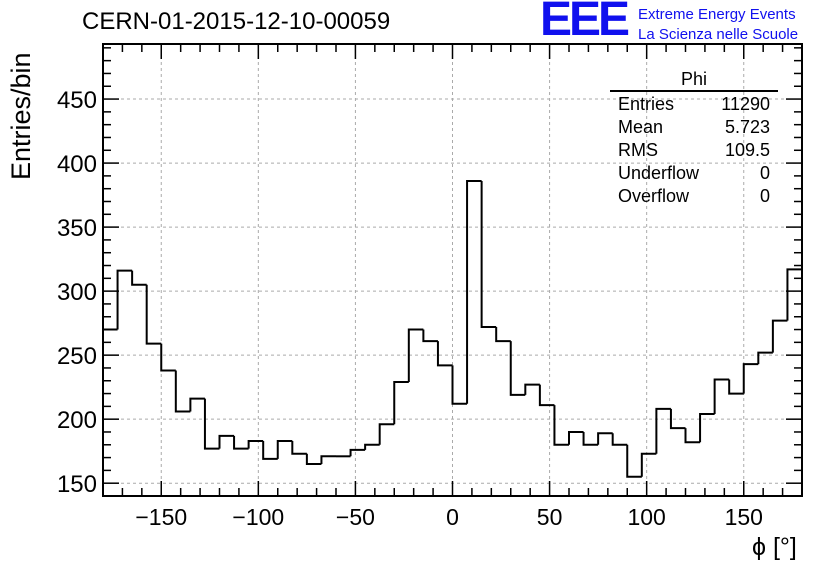  What do you see at coordinates (659, 173) in the screenshot?
I see `stats-label: Underflow` at bounding box center [659, 173].